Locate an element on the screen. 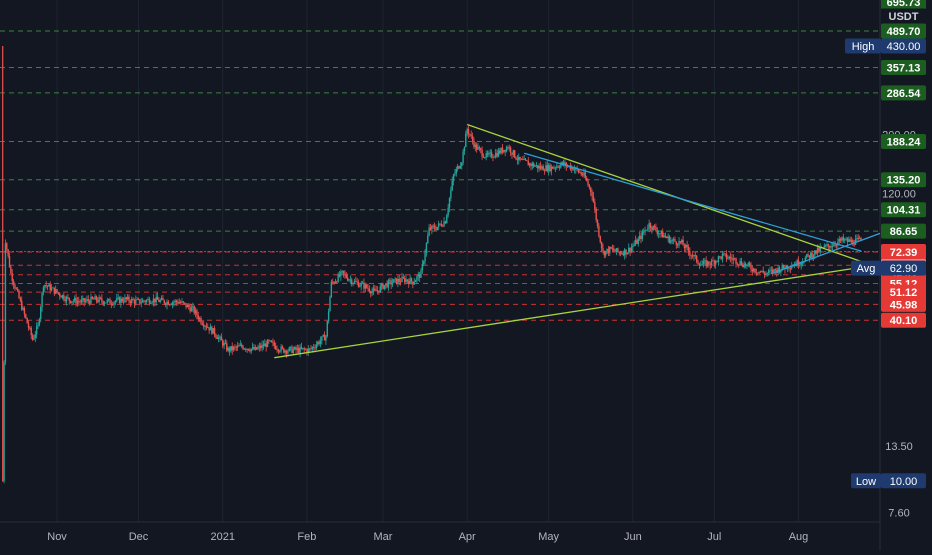 This screenshot has width=932, height=555. level-badge-40.10: 40.10 is located at coordinates (903, 320).